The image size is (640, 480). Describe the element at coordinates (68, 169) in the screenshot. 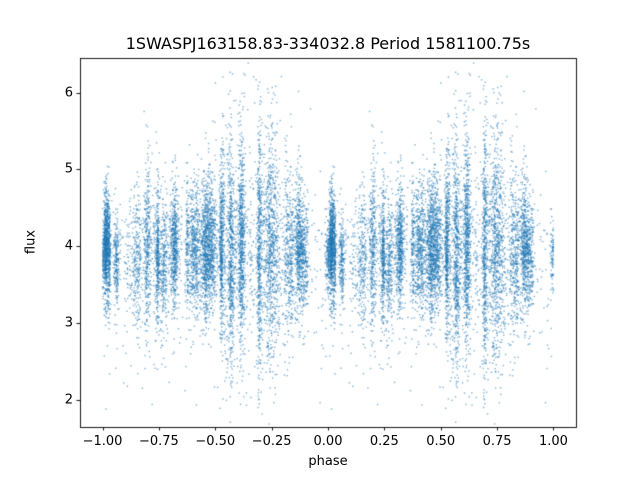

I see `y-tick-label: 5` at that location.